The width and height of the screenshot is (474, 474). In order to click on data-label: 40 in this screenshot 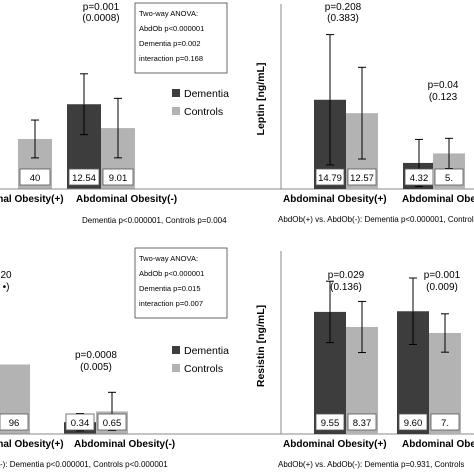, I will do `click(35, 178)`.